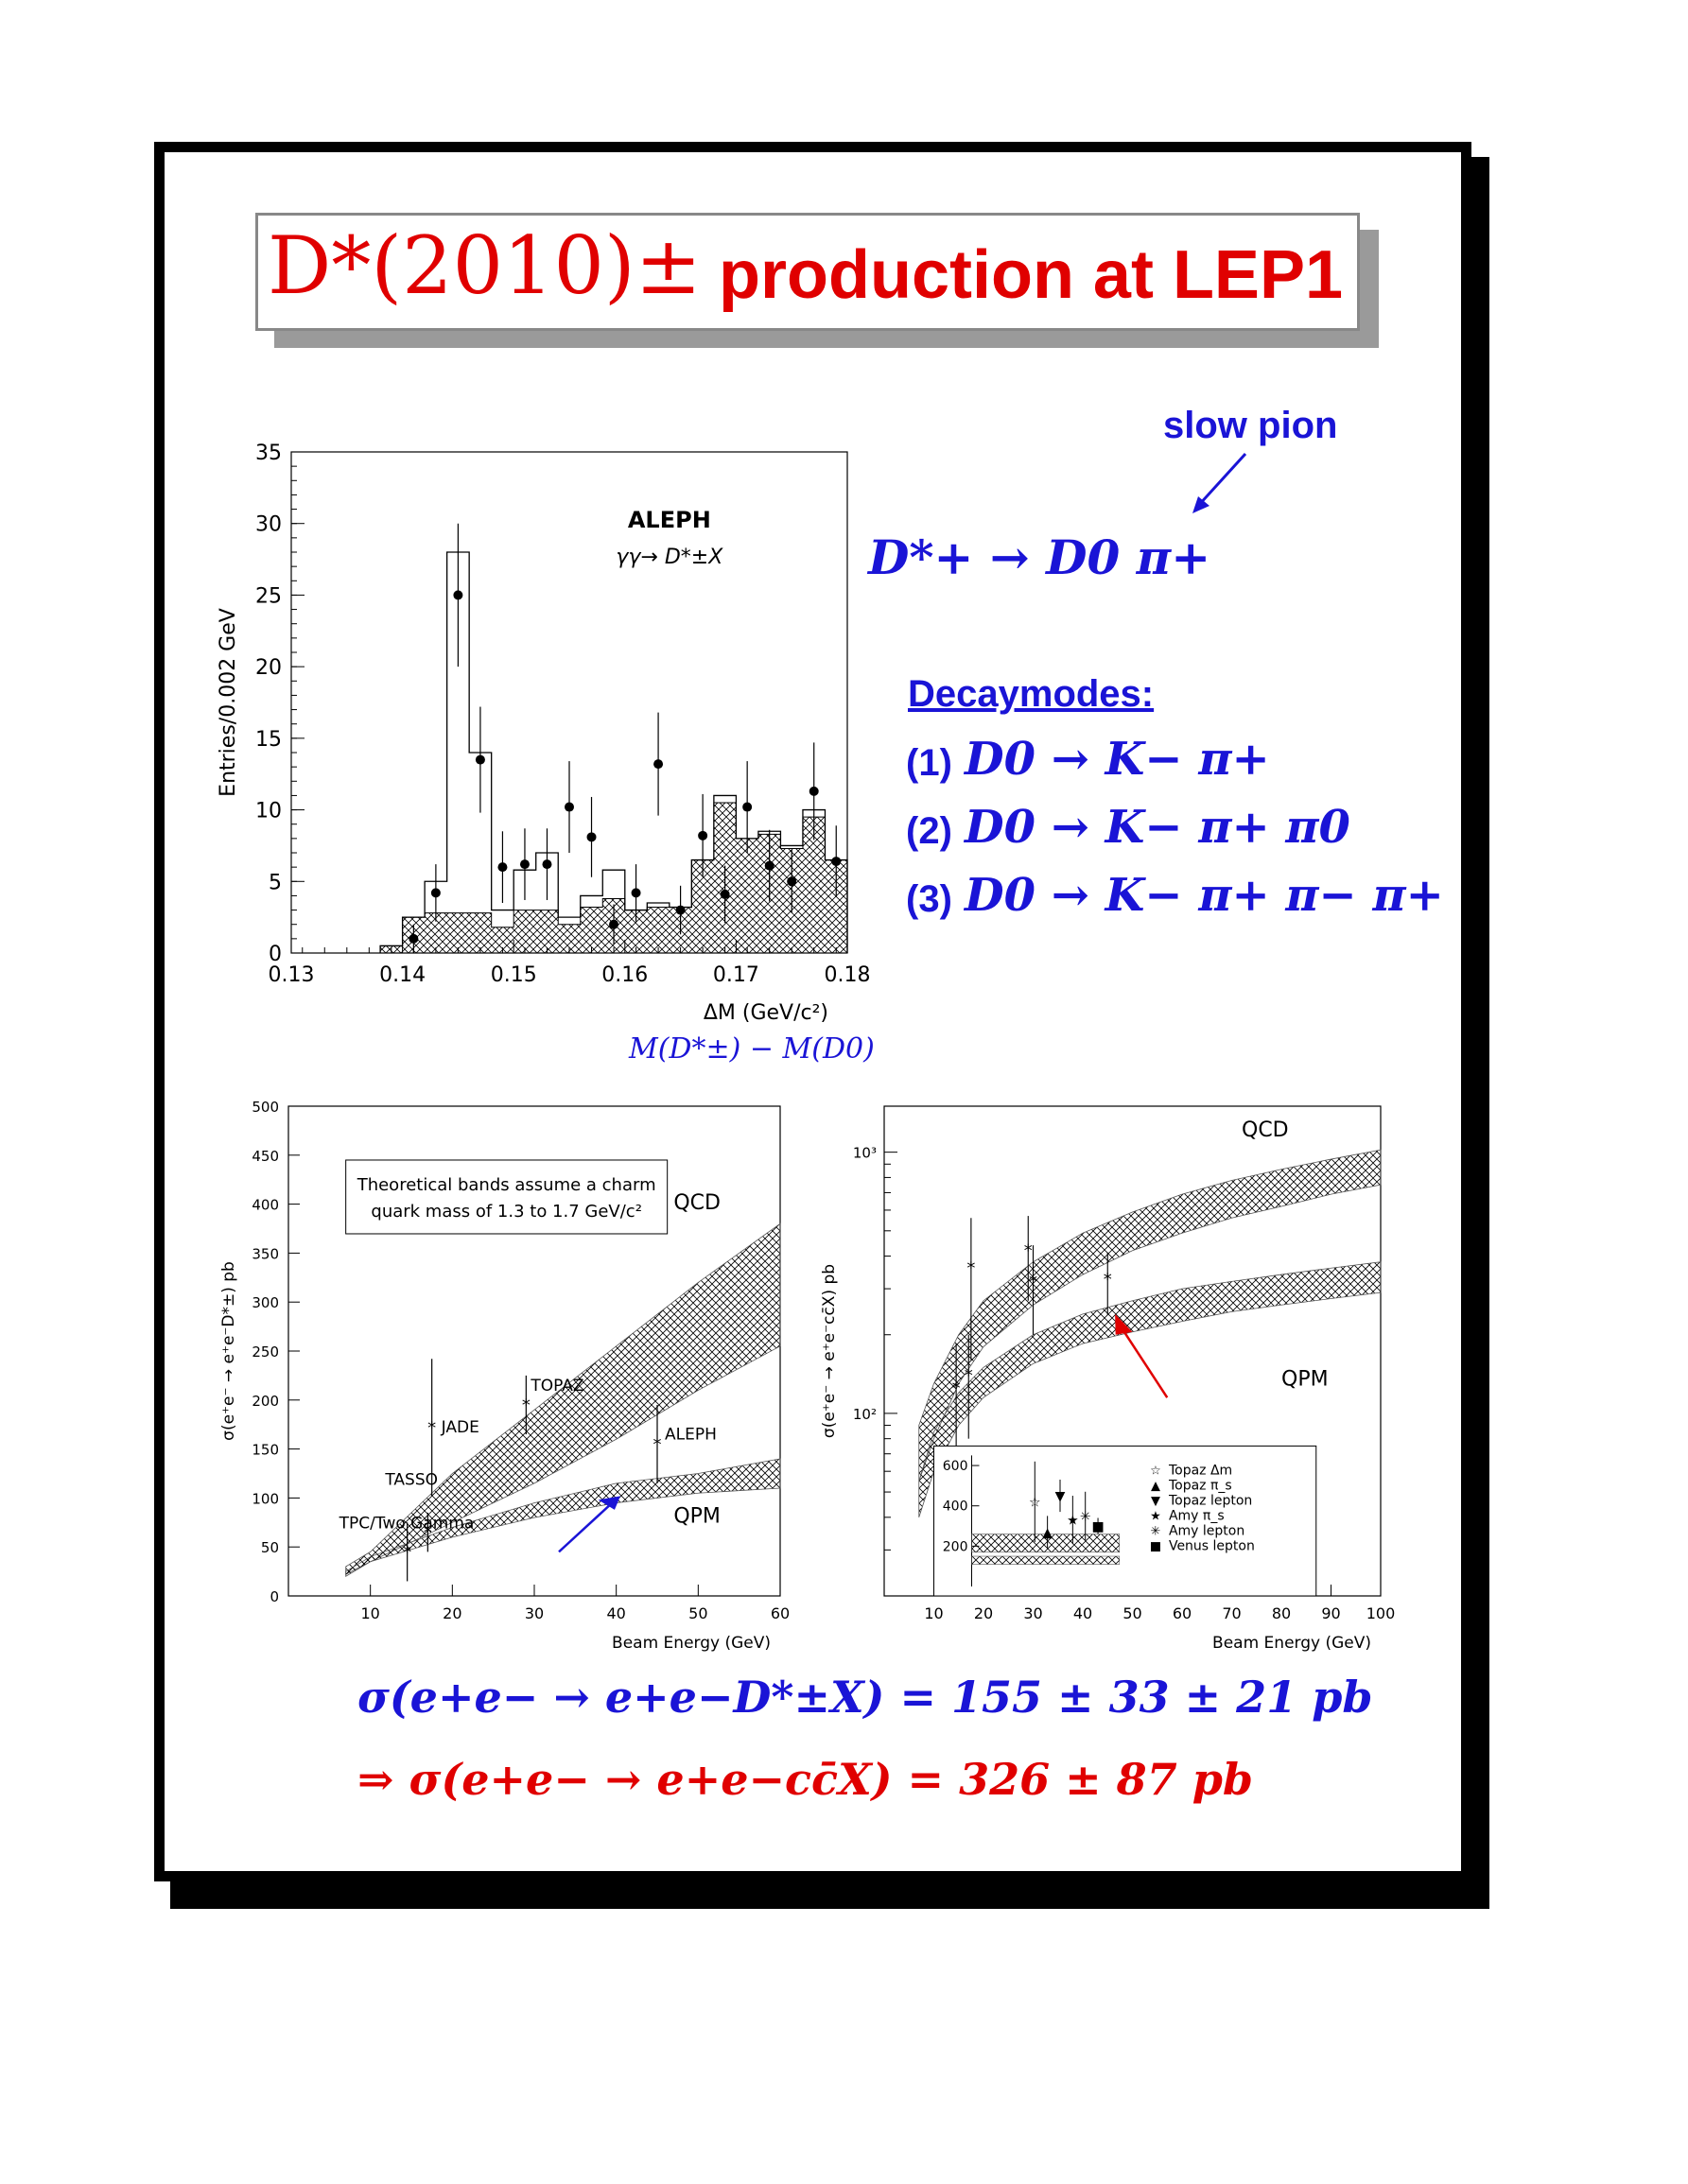 The image size is (1688, 2184). I want to click on slow-pion-label: slow pion, so click(1250, 425).